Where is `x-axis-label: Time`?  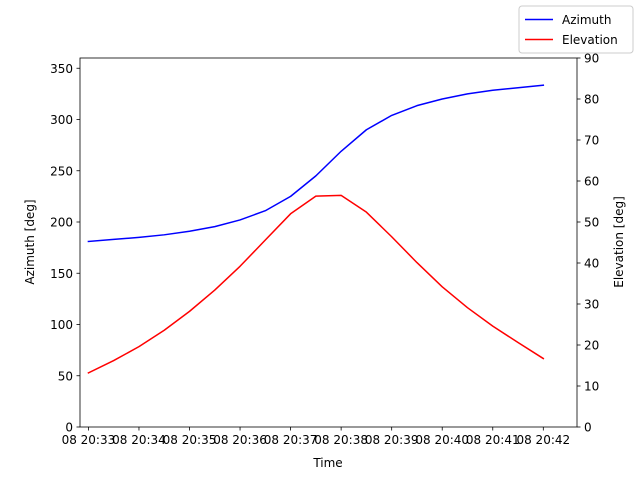 x-axis-label: Time is located at coordinates (327, 463).